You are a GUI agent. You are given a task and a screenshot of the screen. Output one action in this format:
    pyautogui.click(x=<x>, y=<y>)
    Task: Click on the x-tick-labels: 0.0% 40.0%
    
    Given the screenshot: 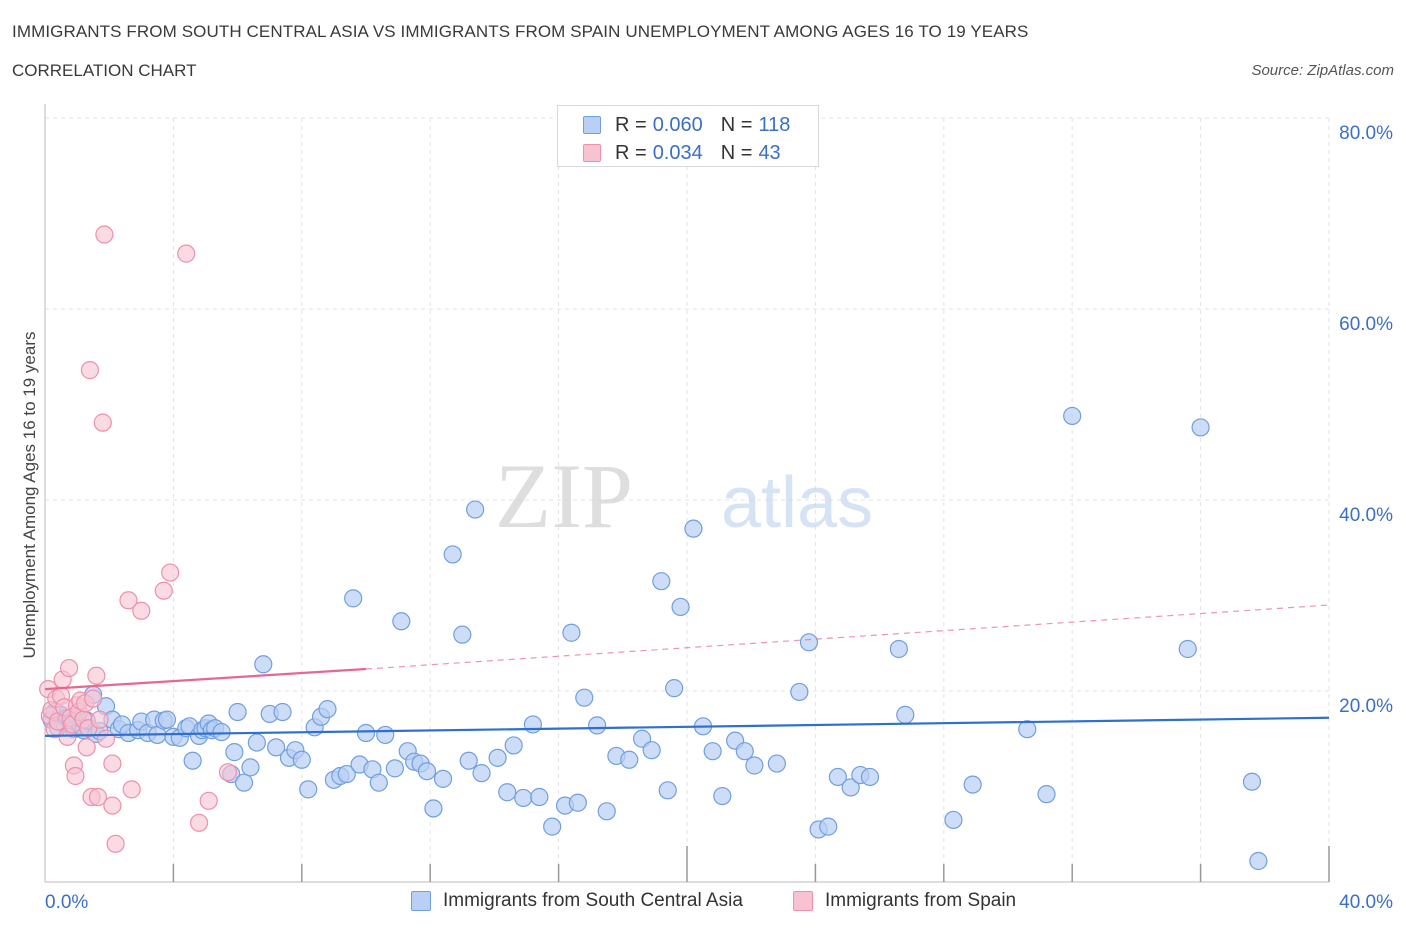 What is the action you would take?
    pyautogui.click(x=719, y=902)
    